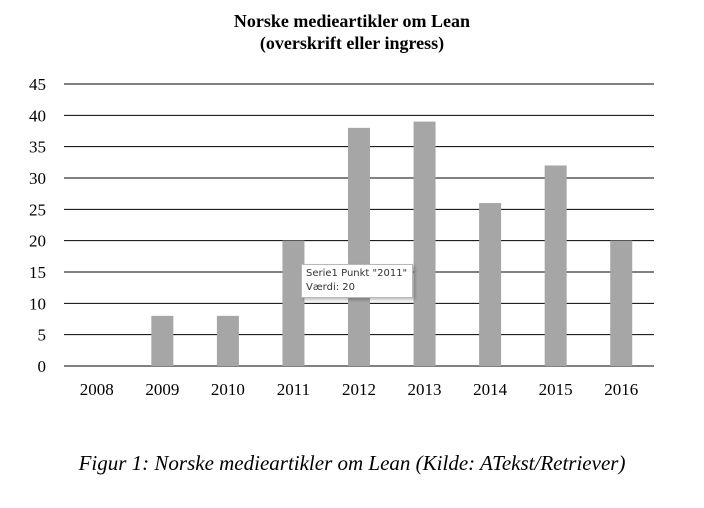 The width and height of the screenshot is (704, 508). I want to click on data-point-tooltip: Serie1 Punkt "2011" Værdi: 20, so click(357, 281).